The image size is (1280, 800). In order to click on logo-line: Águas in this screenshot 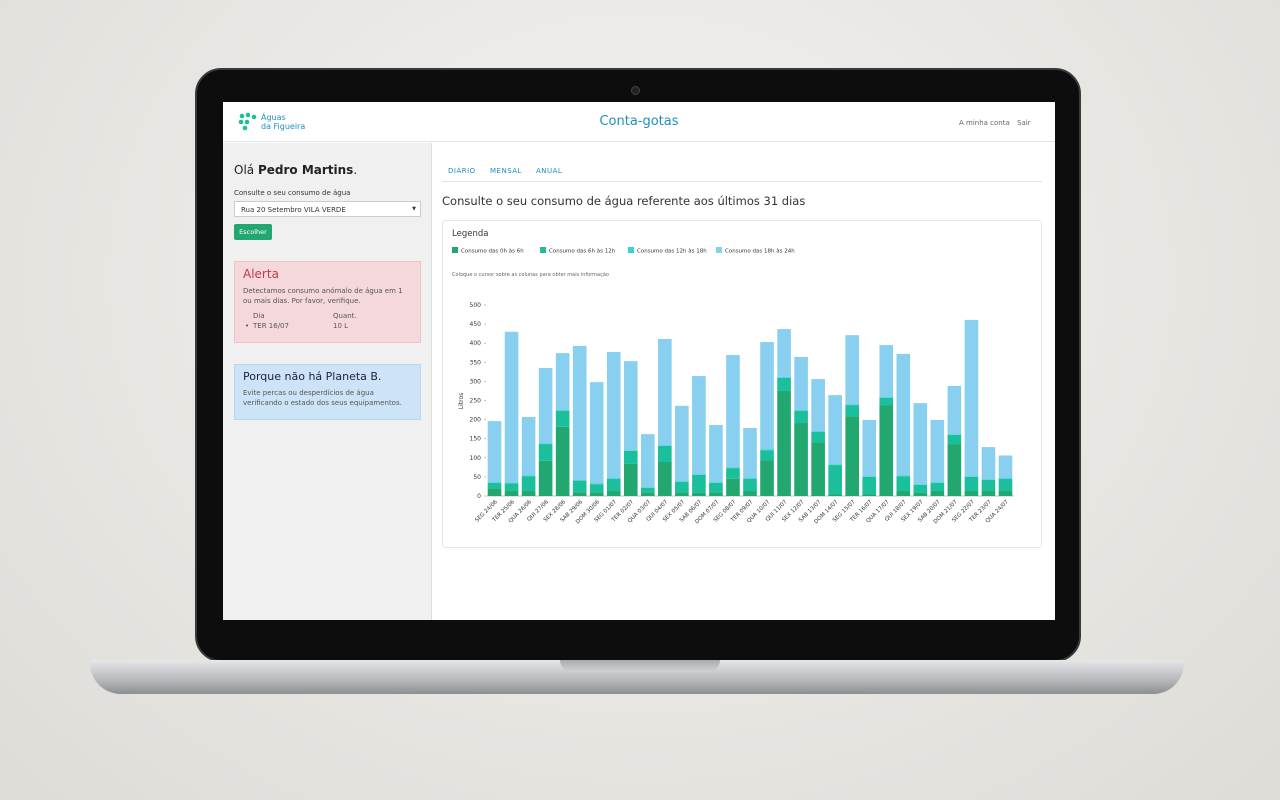, I will do `click(273, 117)`.